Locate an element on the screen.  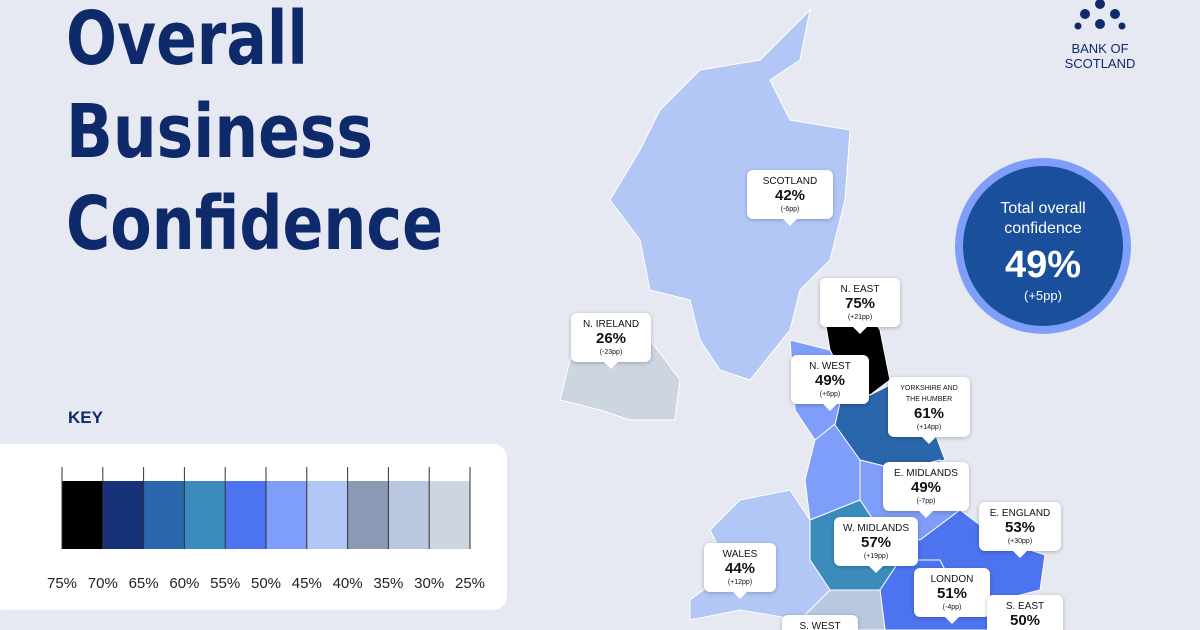
region-change: (-6pp) is located at coordinates (790, 209).